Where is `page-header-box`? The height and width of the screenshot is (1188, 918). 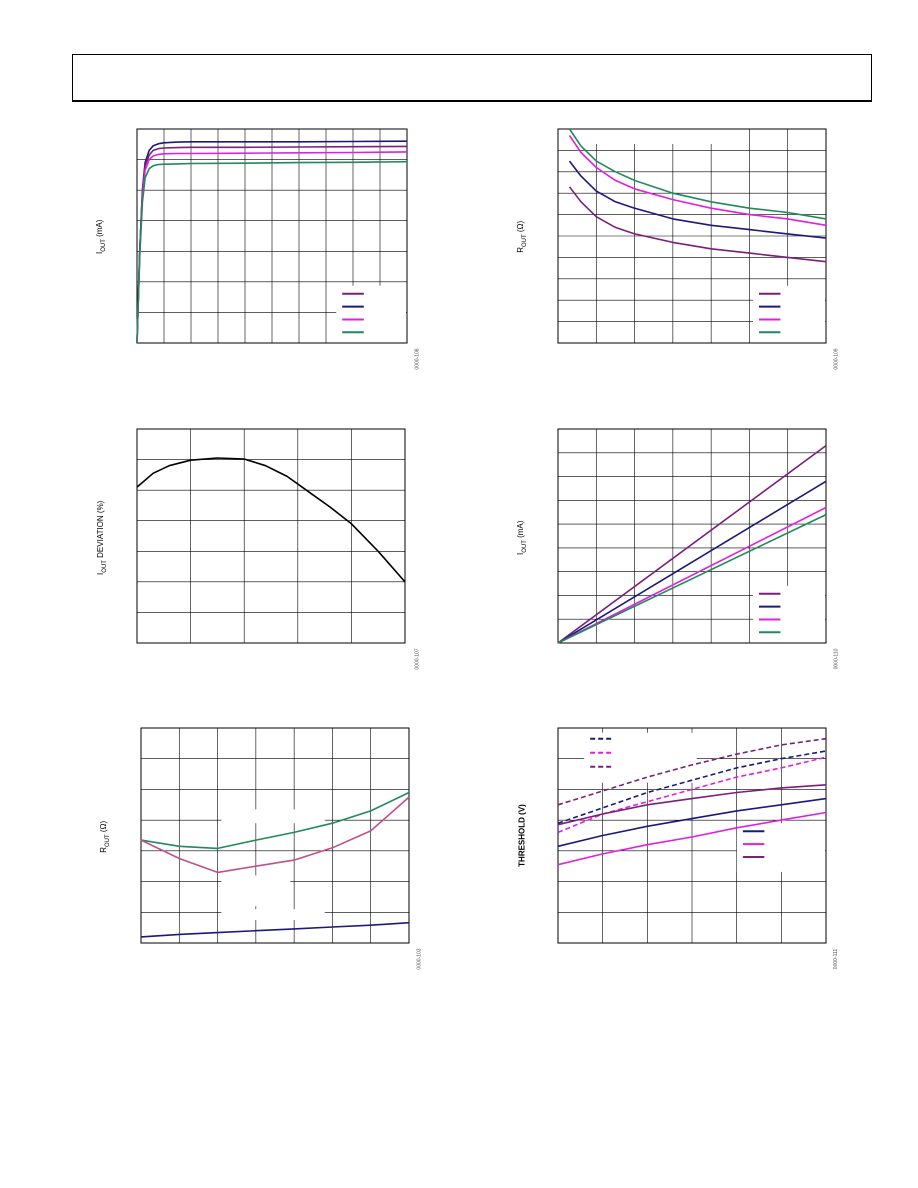 page-header-box is located at coordinates (472, 78).